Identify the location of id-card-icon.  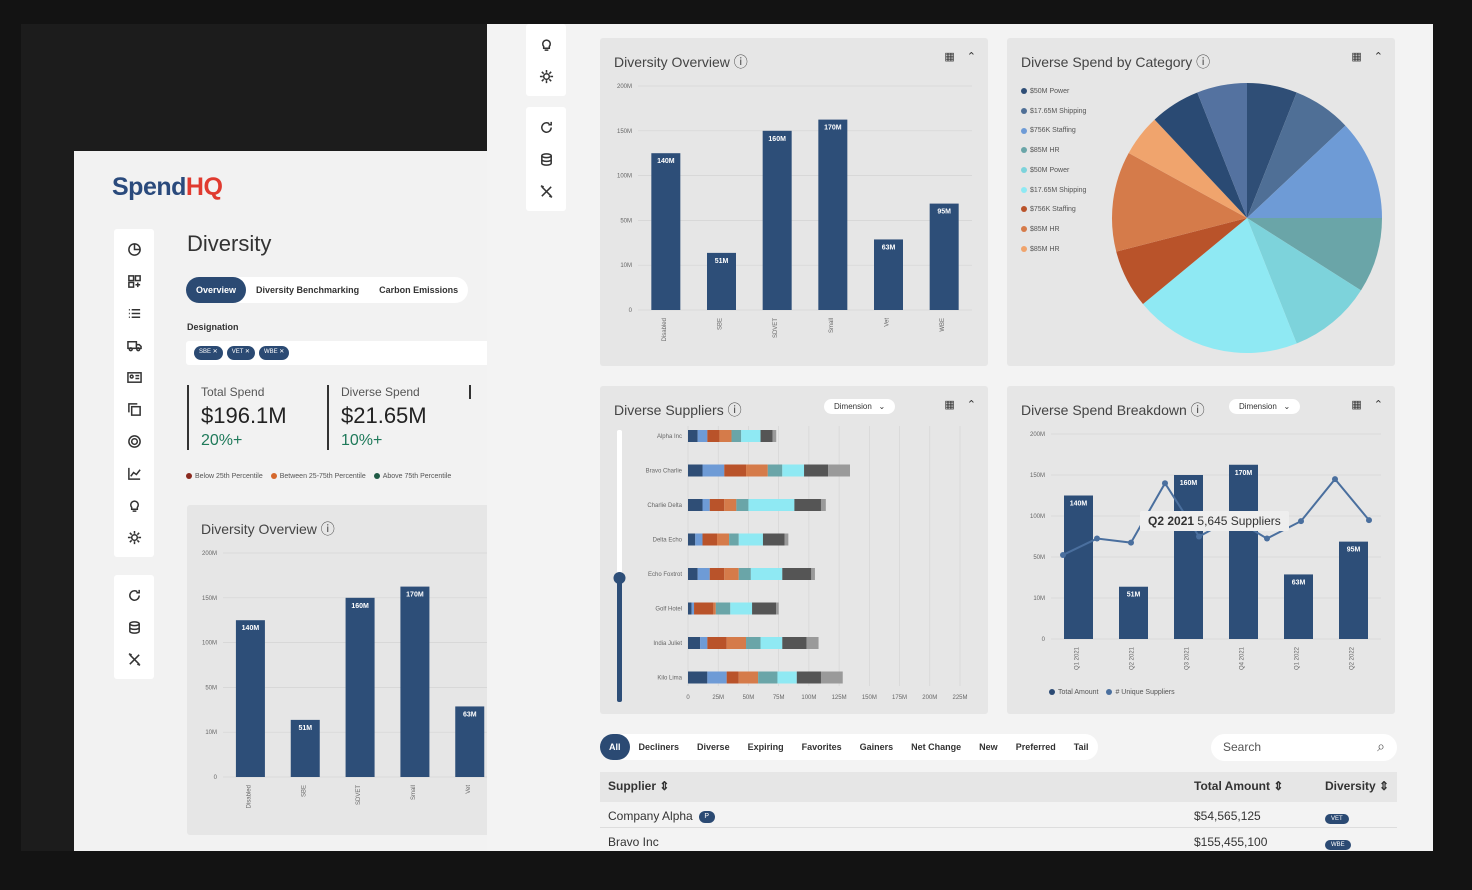
(134, 377).